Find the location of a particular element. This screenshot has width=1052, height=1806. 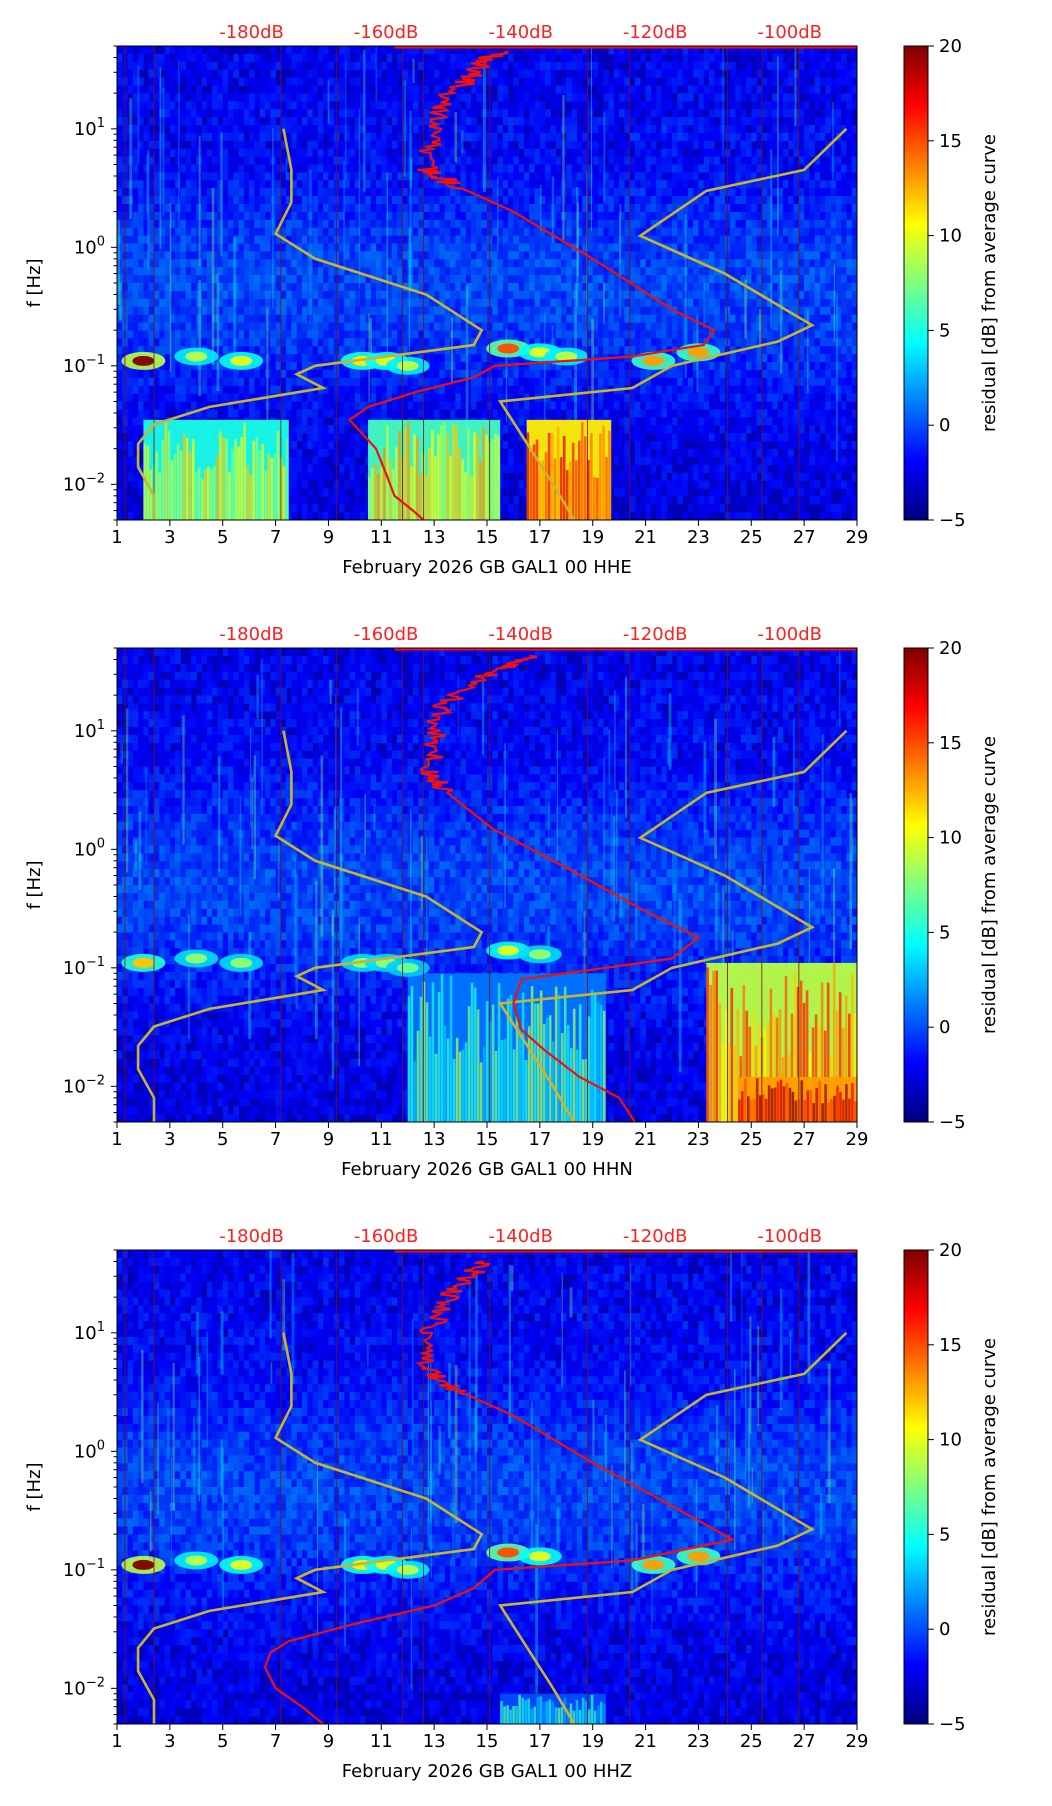

db-scale-label: -160dB is located at coordinates (386, 634).